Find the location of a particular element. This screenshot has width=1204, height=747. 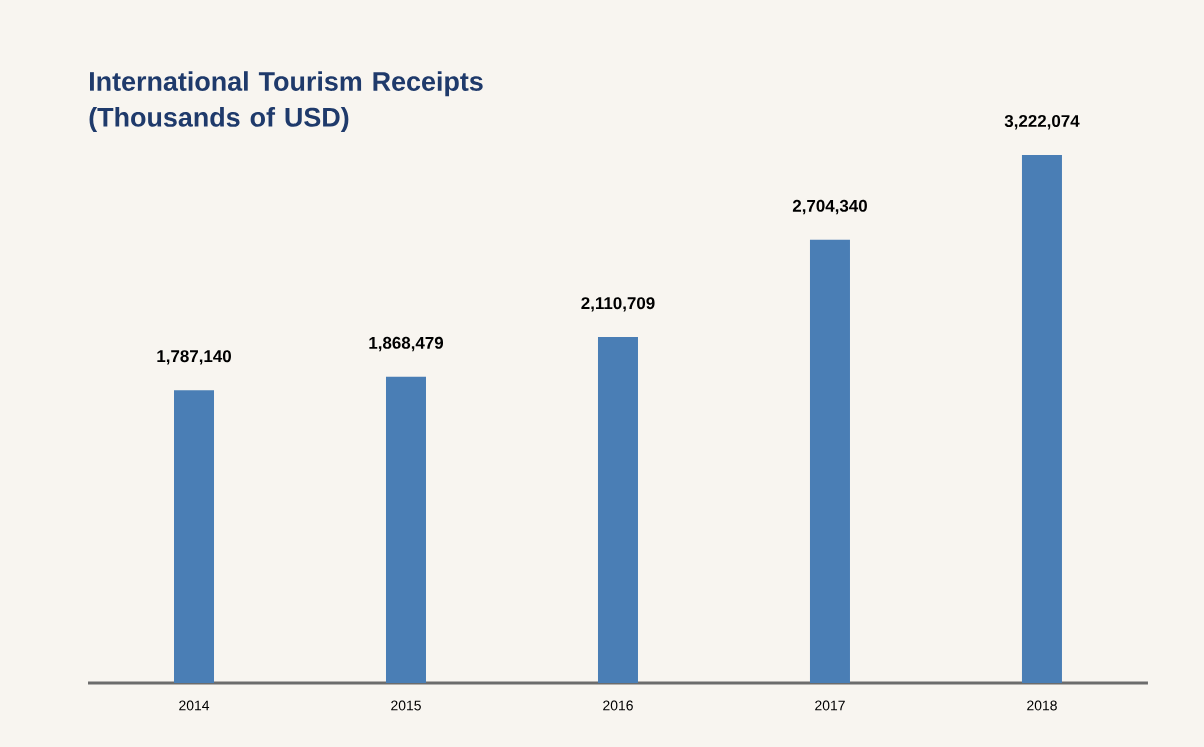

data-label: 3,222,074 is located at coordinates (1042, 122).